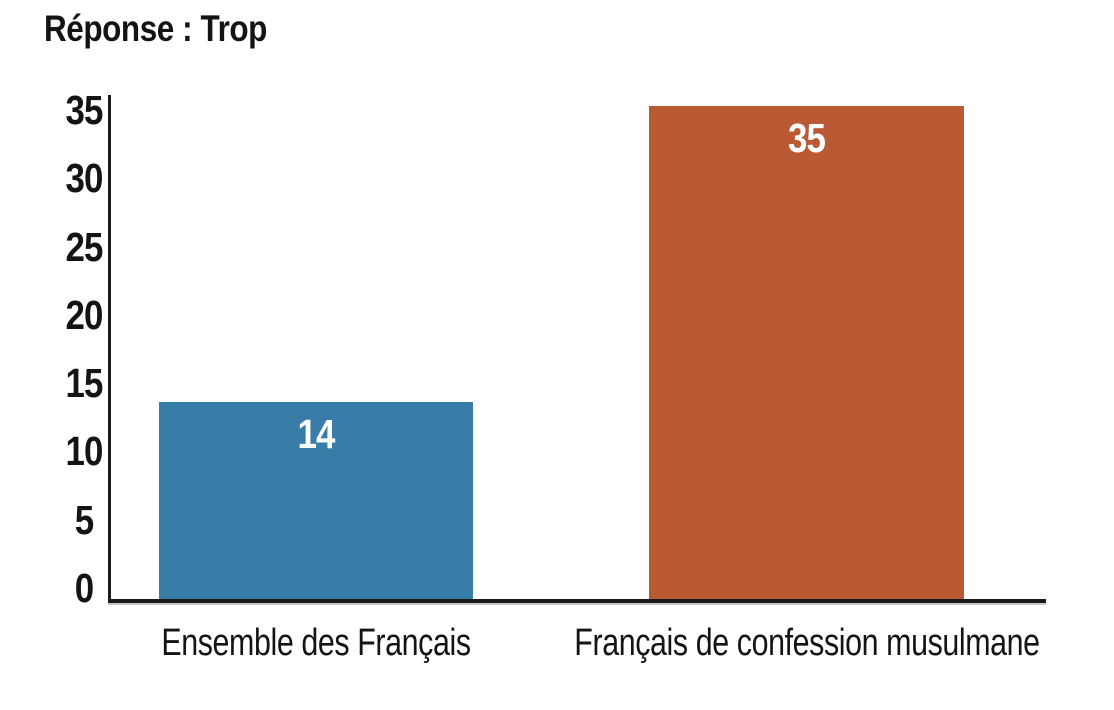  Describe the element at coordinates (84, 588) in the screenshot. I see `y-tick-label: 0` at that location.